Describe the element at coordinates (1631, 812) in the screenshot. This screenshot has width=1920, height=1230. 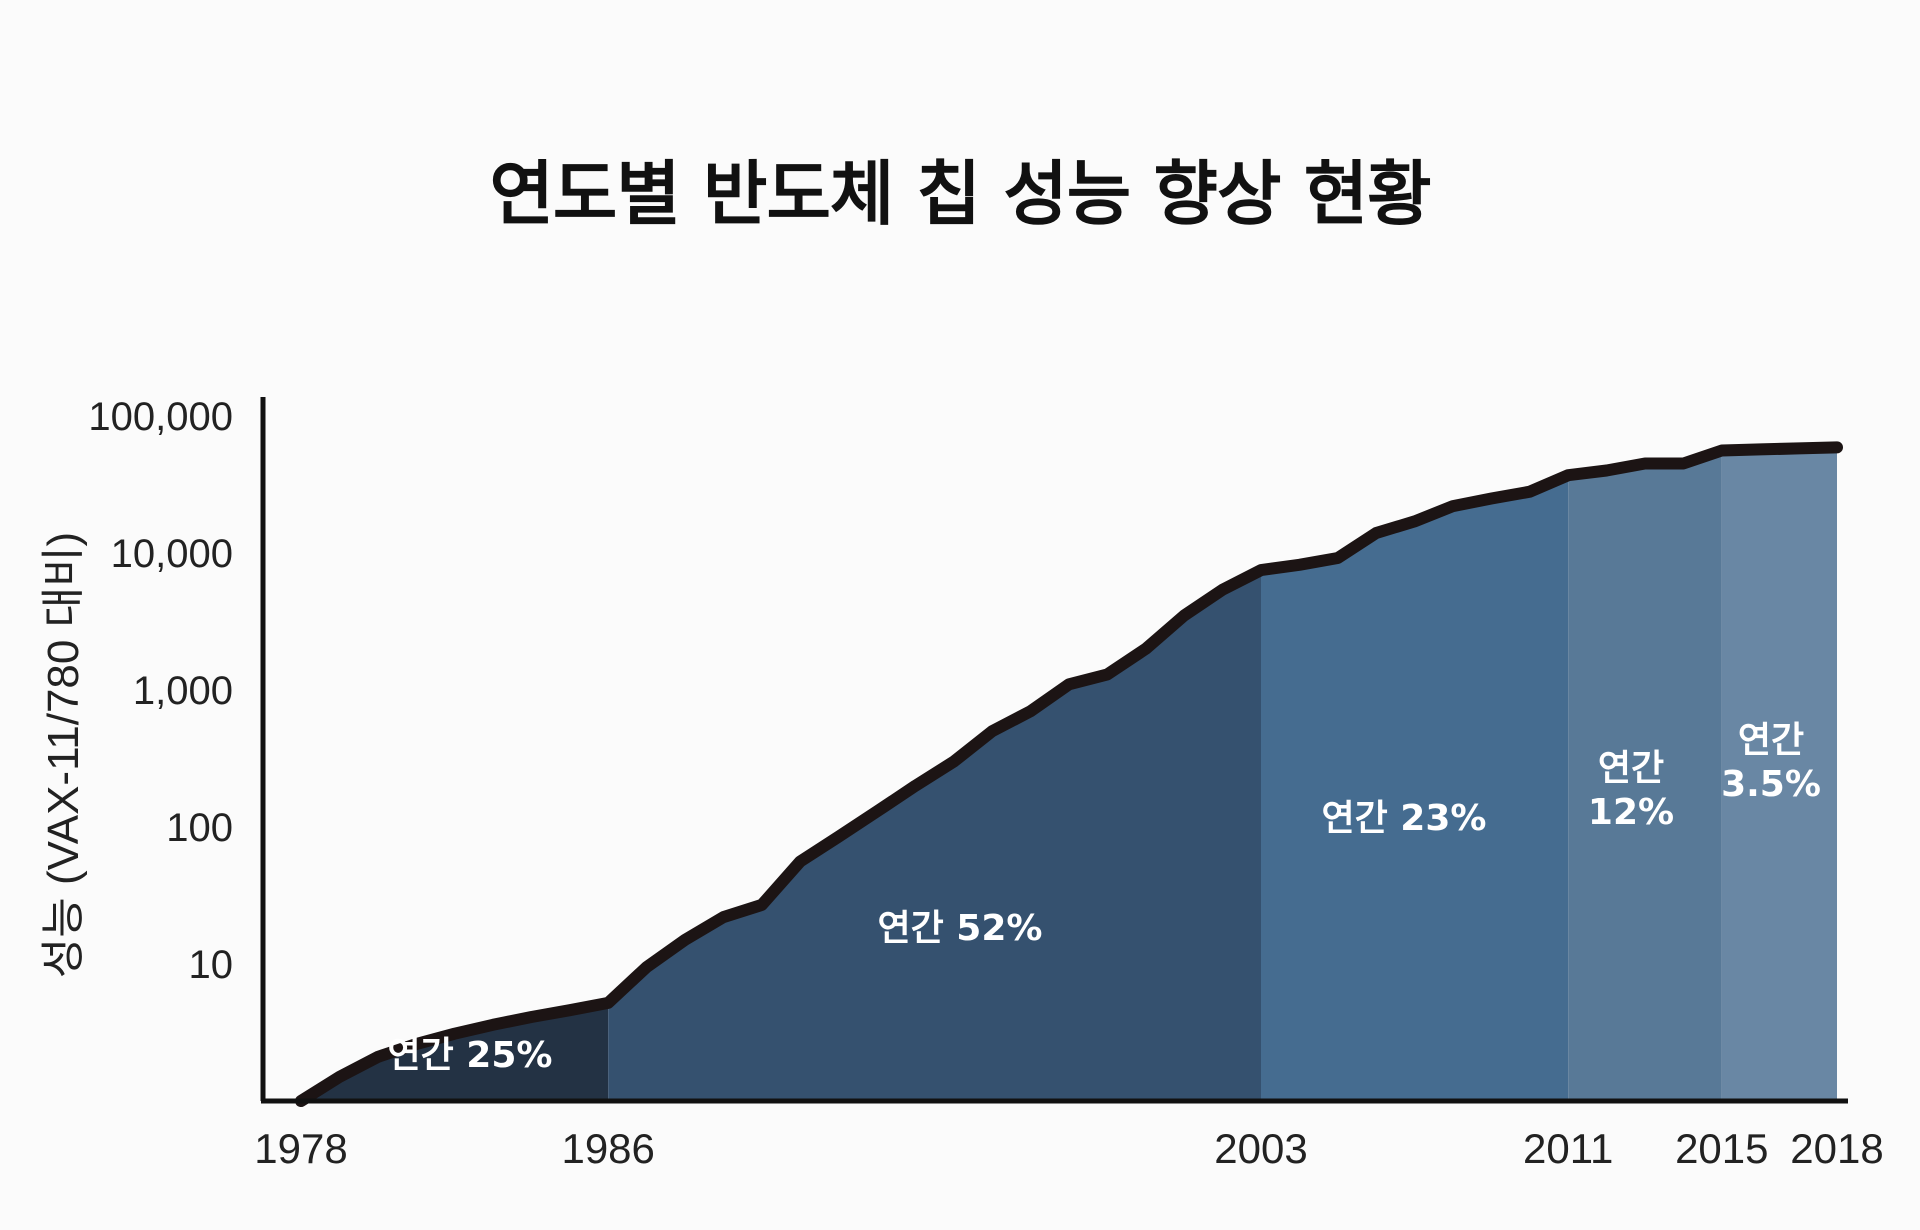
I see `segment-label-line: 12%` at that location.